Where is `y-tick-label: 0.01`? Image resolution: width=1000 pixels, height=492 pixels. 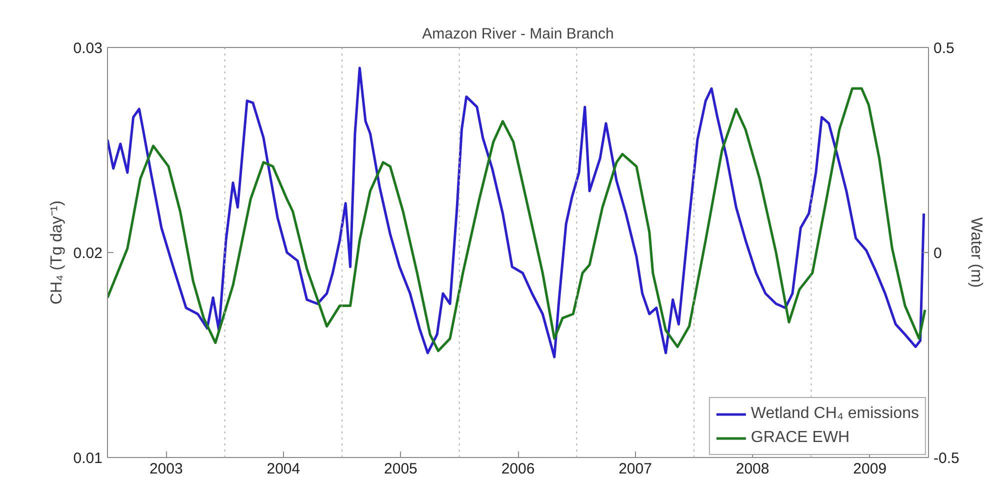
y-tick-label: 0.01 is located at coordinates (88, 458).